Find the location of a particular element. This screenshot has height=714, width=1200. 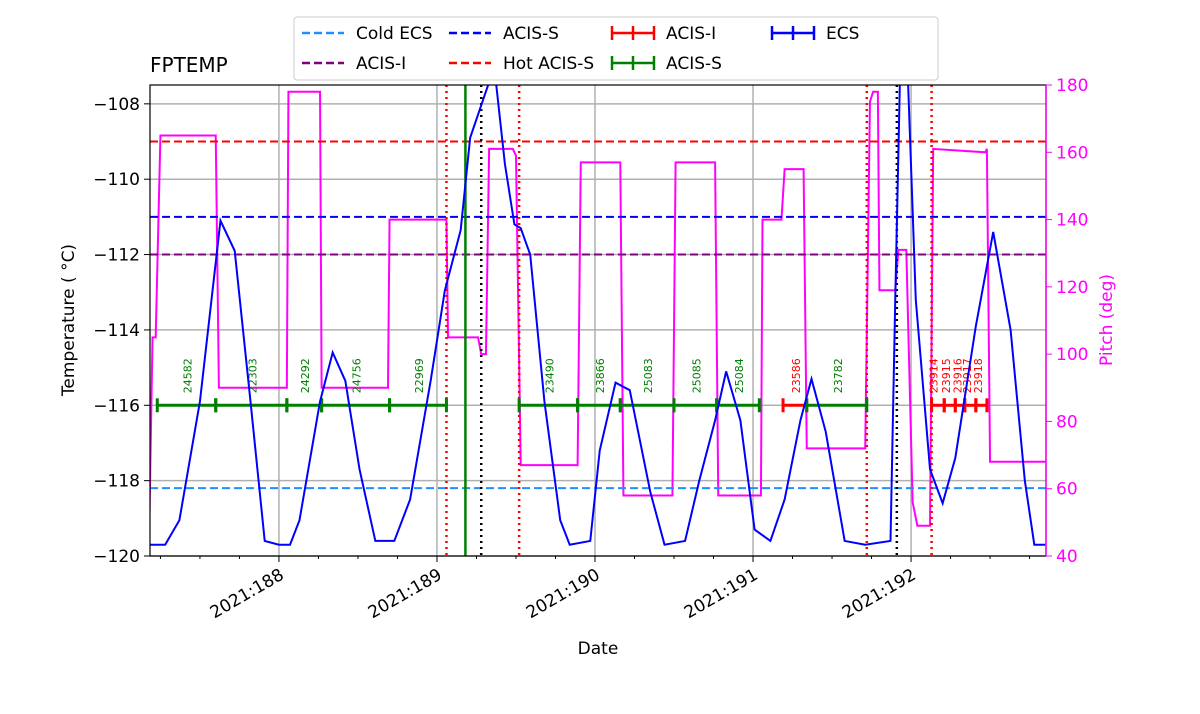

obsid-label: 23918 is located at coordinates (978, 375).